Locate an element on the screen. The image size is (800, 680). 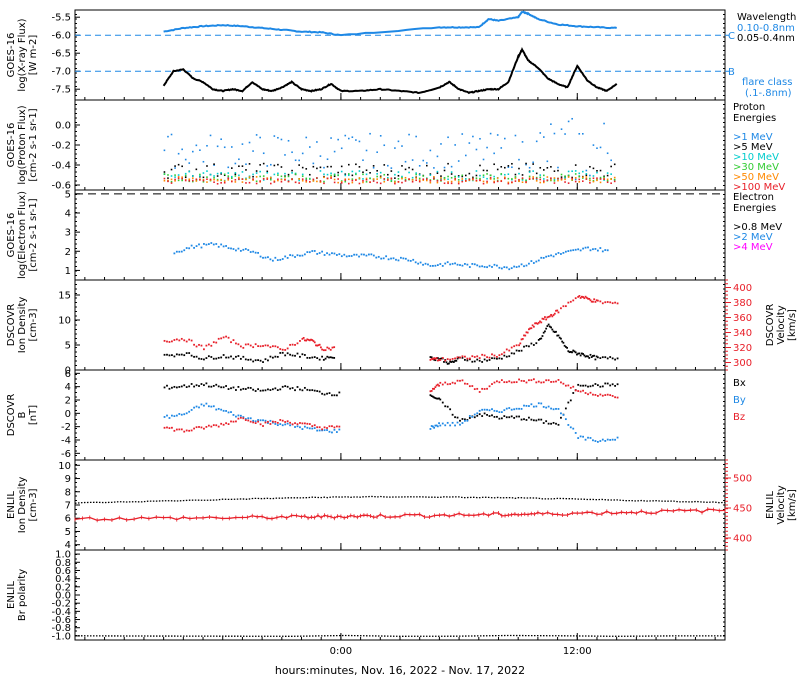
y-tick-label: 7 is located at coordinates (68, 506).